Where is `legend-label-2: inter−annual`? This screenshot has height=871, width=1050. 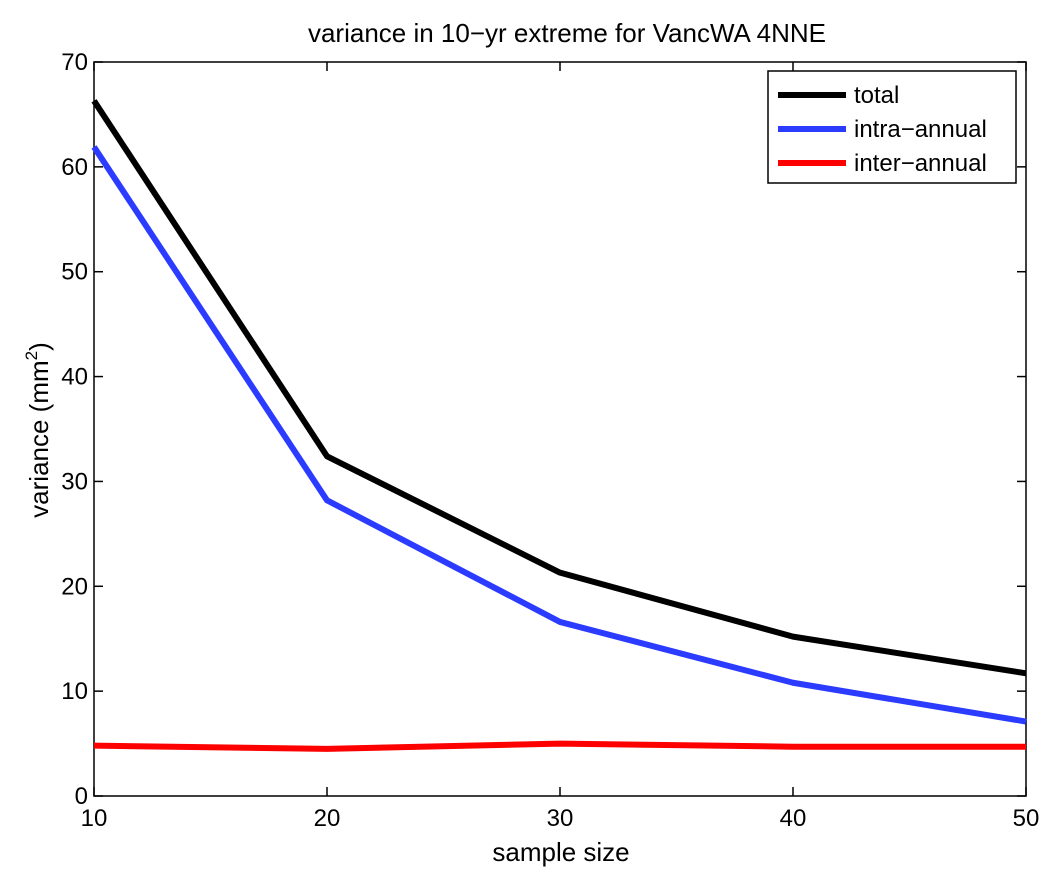 legend-label-2: inter−annual is located at coordinates (920, 163).